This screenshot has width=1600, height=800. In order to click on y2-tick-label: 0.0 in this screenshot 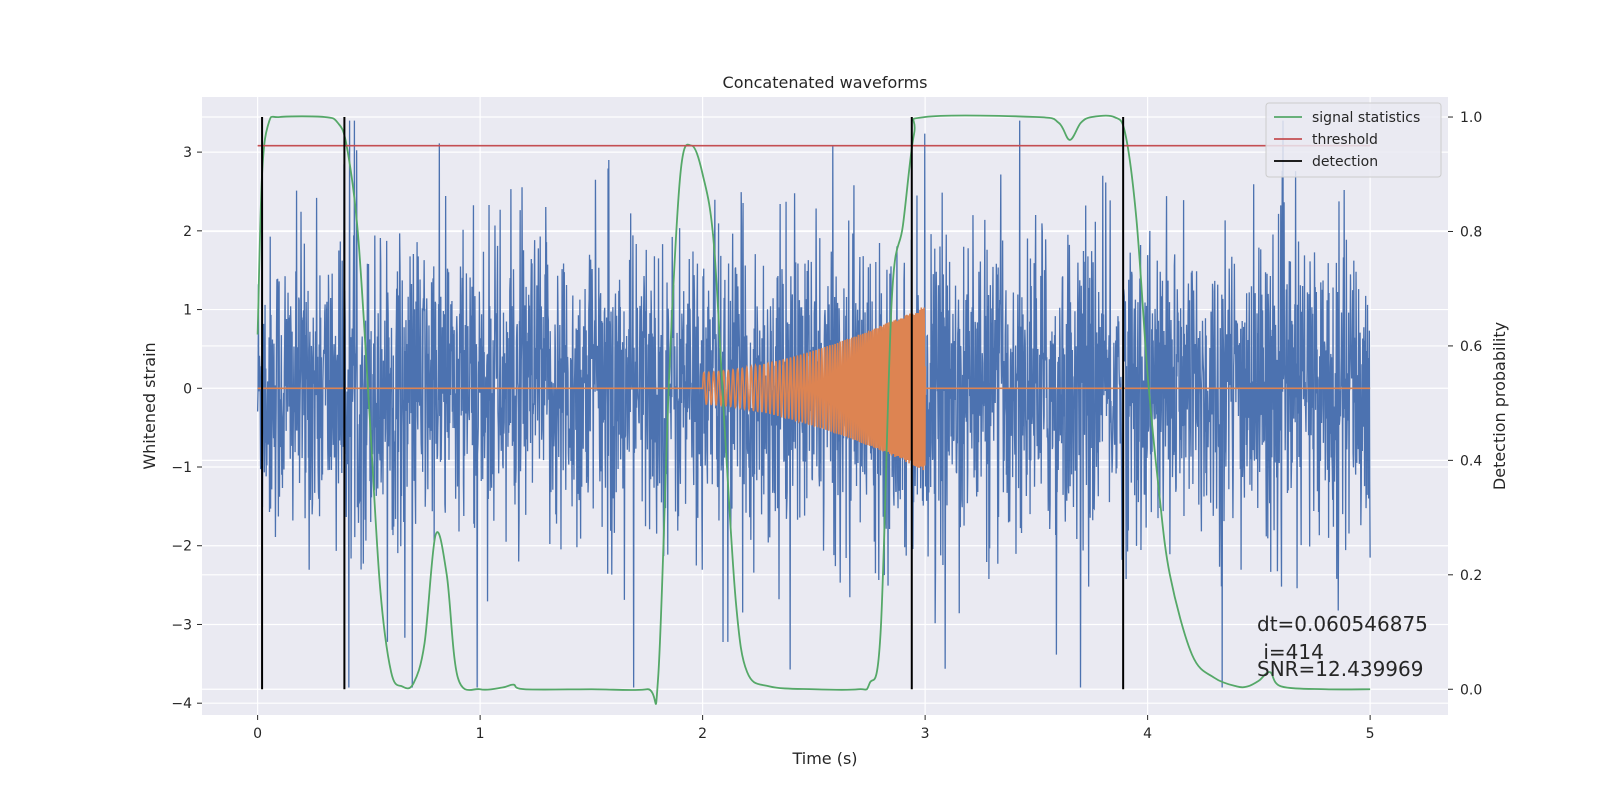, I will do `click(1471, 690)`.